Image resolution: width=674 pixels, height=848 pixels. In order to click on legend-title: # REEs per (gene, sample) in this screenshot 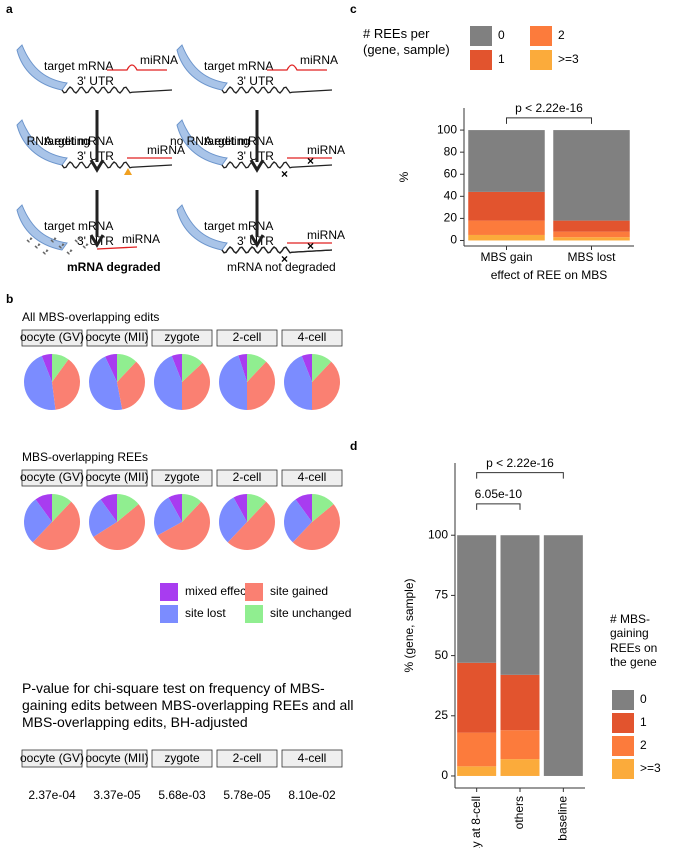, I will do `click(406, 41)`.